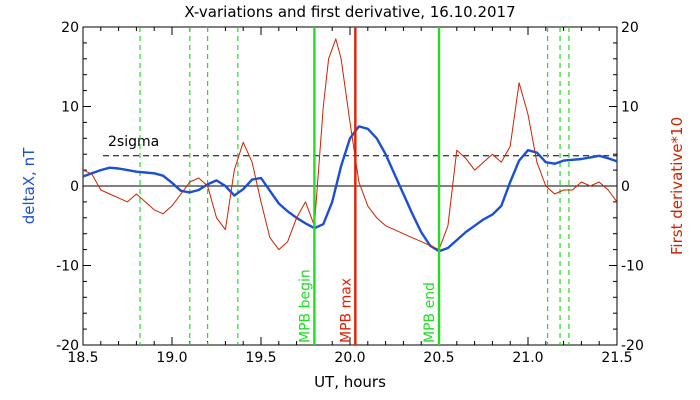  What do you see at coordinates (346, 310) in the screenshot?
I see `event-marker-label: MPB max` at bounding box center [346, 310].